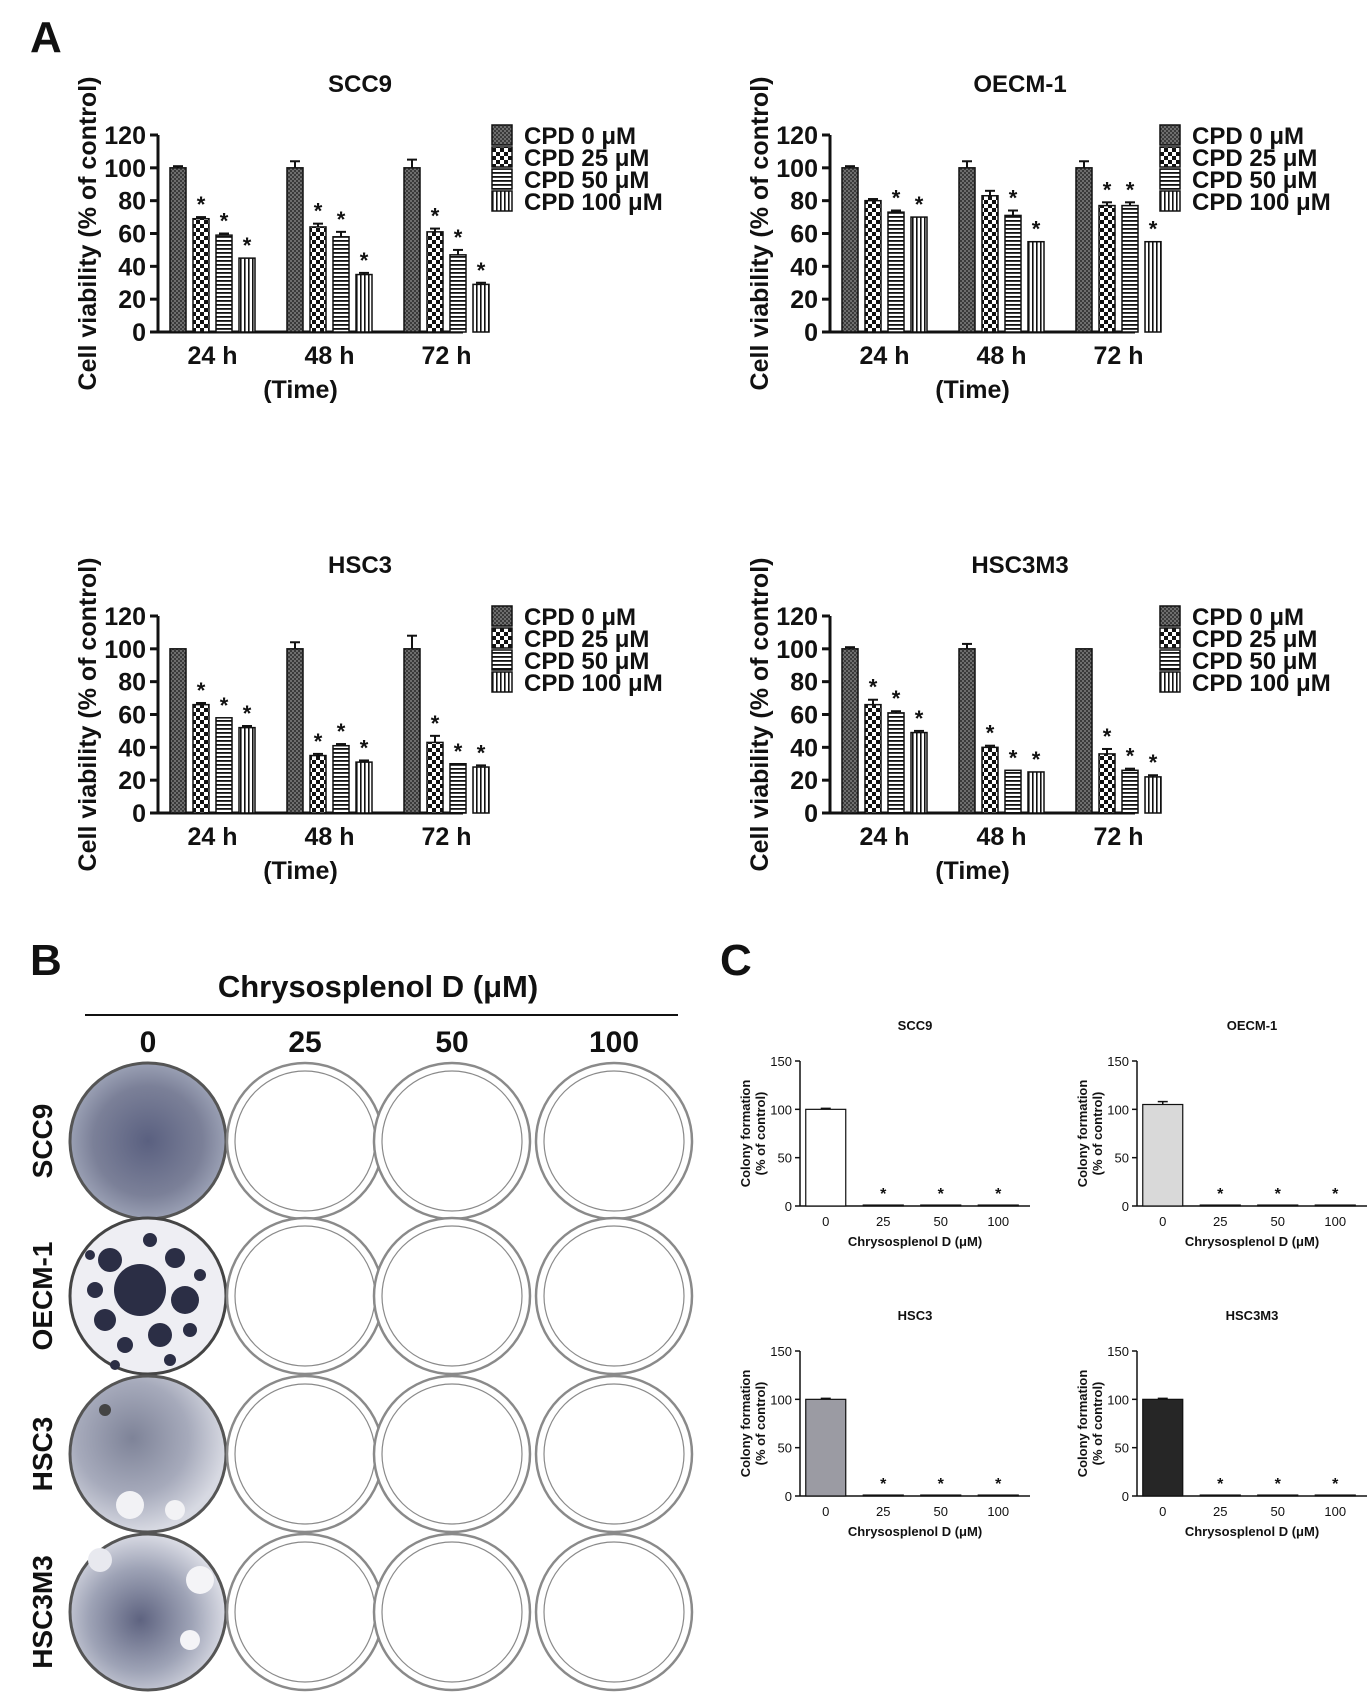 The width and height of the screenshot is (1368, 1702). I want to click on chart-title: OECM-1, so click(1019, 84).